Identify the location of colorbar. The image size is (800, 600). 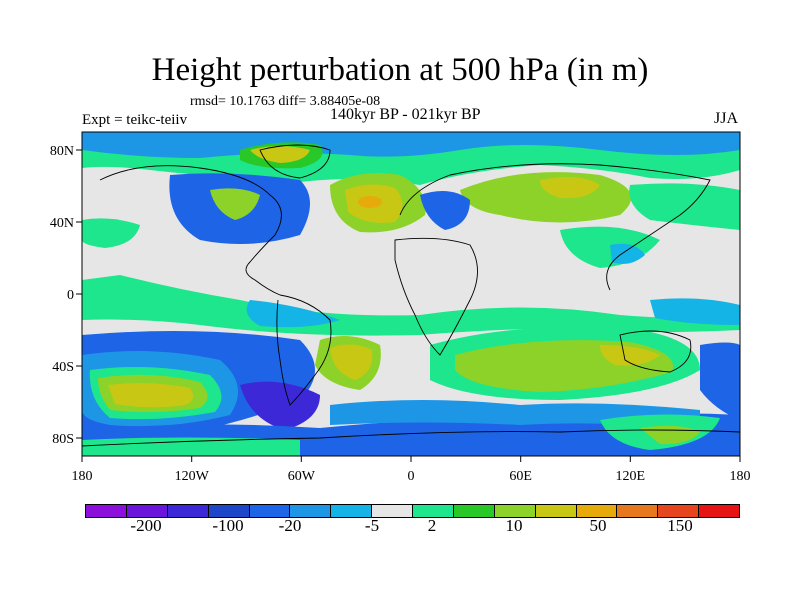
(412, 511).